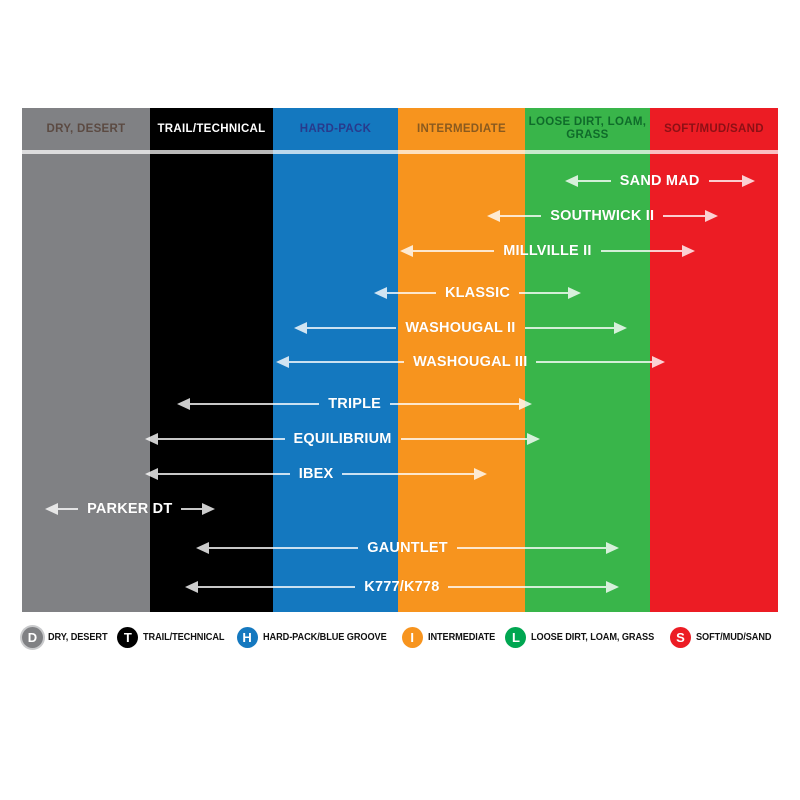 This screenshot has width=800, height=800. I want to click on tire-model-label: K777/K778, so click(402, 587).